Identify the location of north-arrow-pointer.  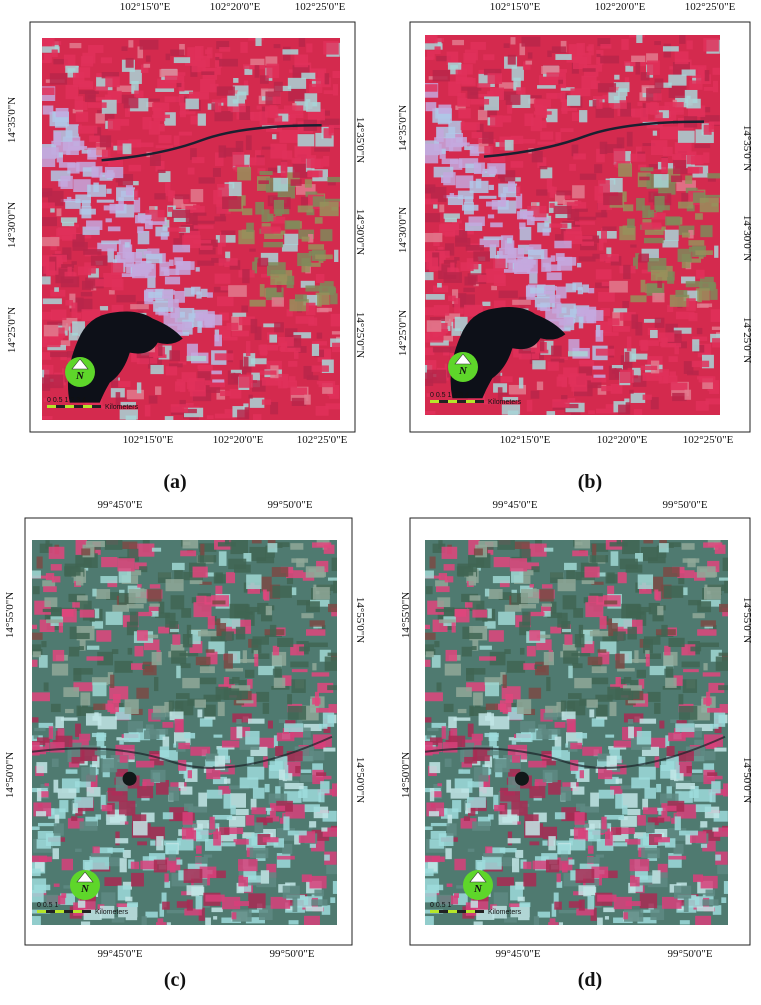
(463, 359).